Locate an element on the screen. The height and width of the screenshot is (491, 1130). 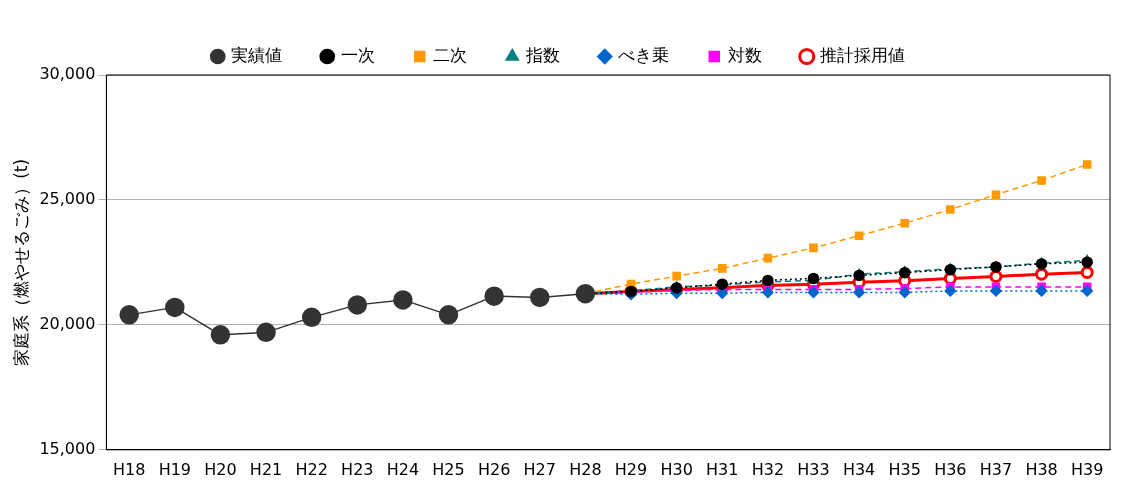
x-tick-label: H35 is located at coordinates (904, 469).